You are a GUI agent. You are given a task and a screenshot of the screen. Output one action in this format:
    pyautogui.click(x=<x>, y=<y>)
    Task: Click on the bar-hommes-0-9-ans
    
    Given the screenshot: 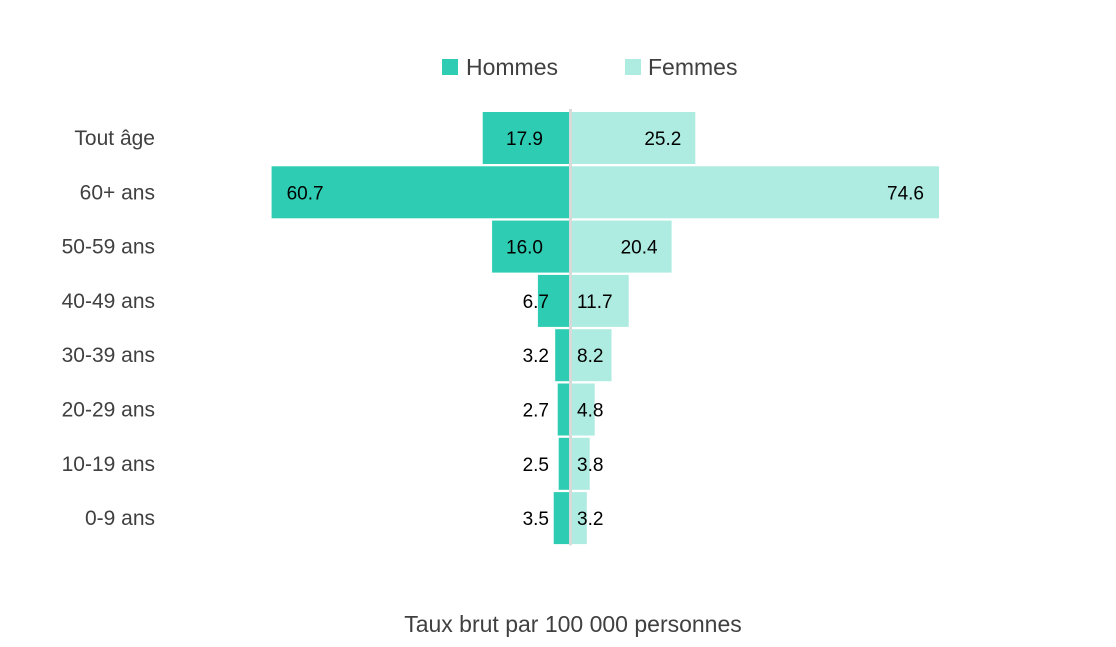 What is the action you would take?
    pyautogui.click(x=562, y=518)
    